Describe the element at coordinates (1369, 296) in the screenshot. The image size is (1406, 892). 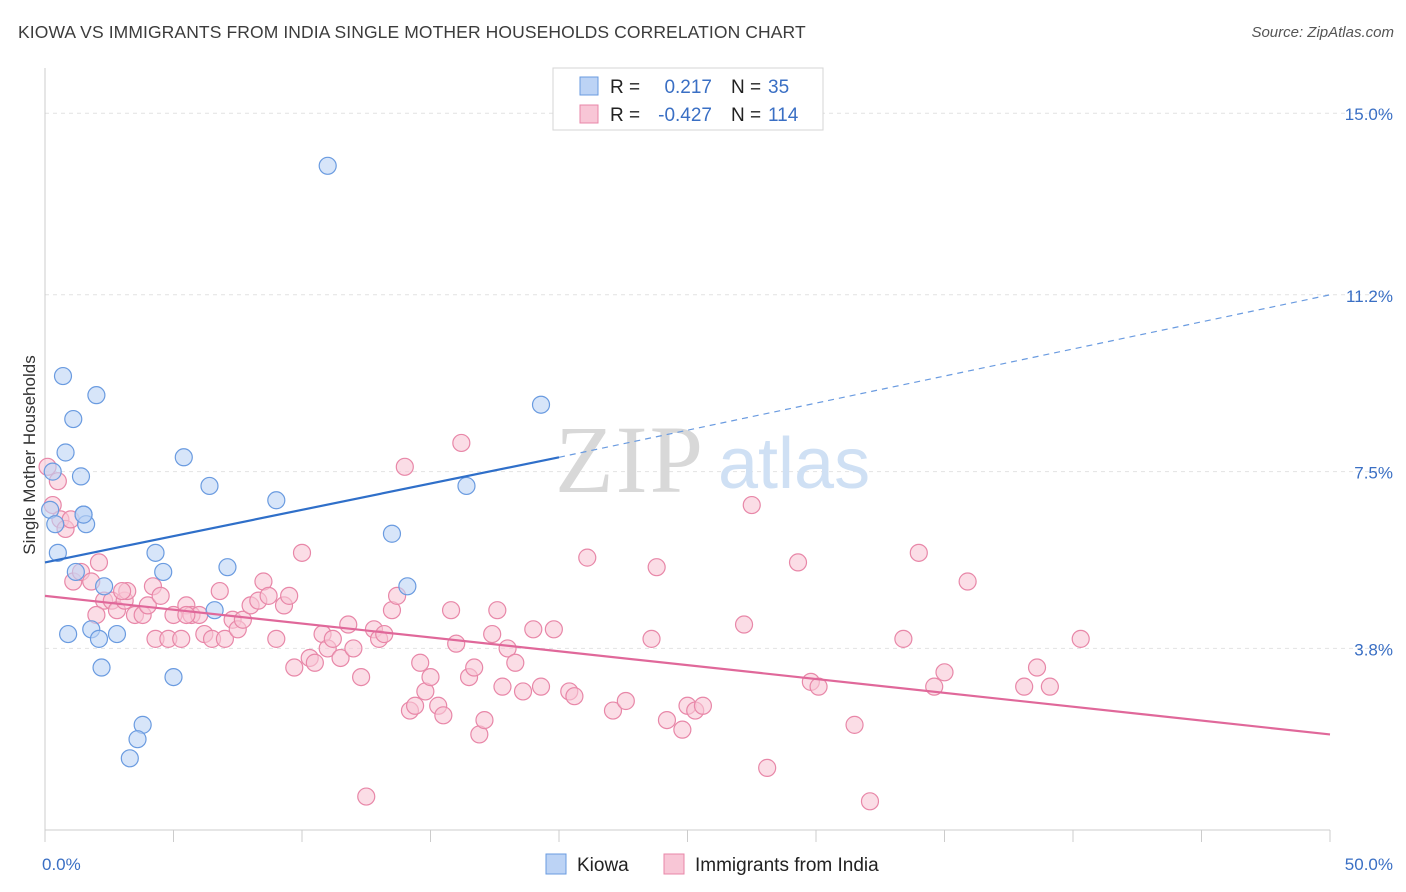
I see `y-tick-label-2: 11.2%` at that location.